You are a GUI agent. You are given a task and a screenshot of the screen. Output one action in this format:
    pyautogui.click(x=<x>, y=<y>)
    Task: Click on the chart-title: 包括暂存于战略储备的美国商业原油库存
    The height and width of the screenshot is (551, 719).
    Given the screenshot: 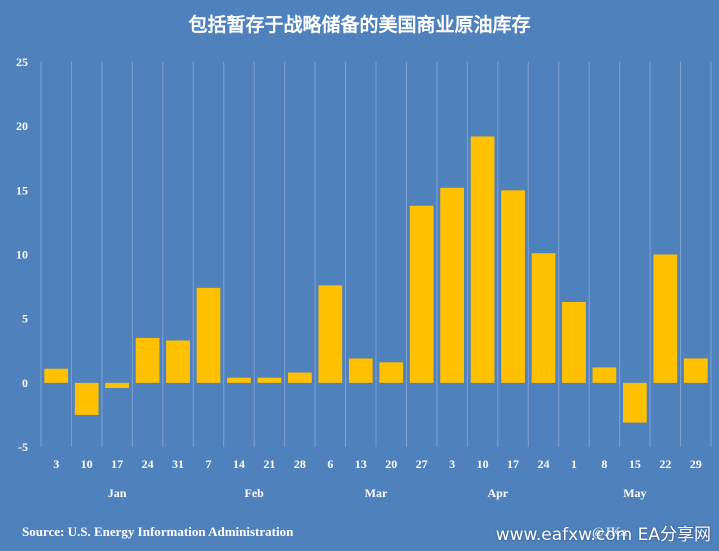 What is the action you would take?
    pyautogui.click(x=359, y=25)
    